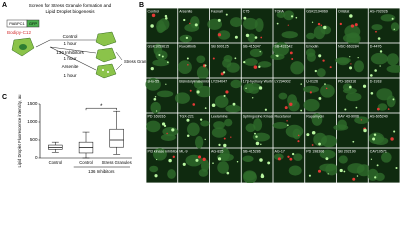 The height and width of the screenshot is (240, 400). What do you see at coordinates (70, 5) in the screenshot?
I see `title: Screen for Stress Granule formation and` at bounding box center [70, 5].